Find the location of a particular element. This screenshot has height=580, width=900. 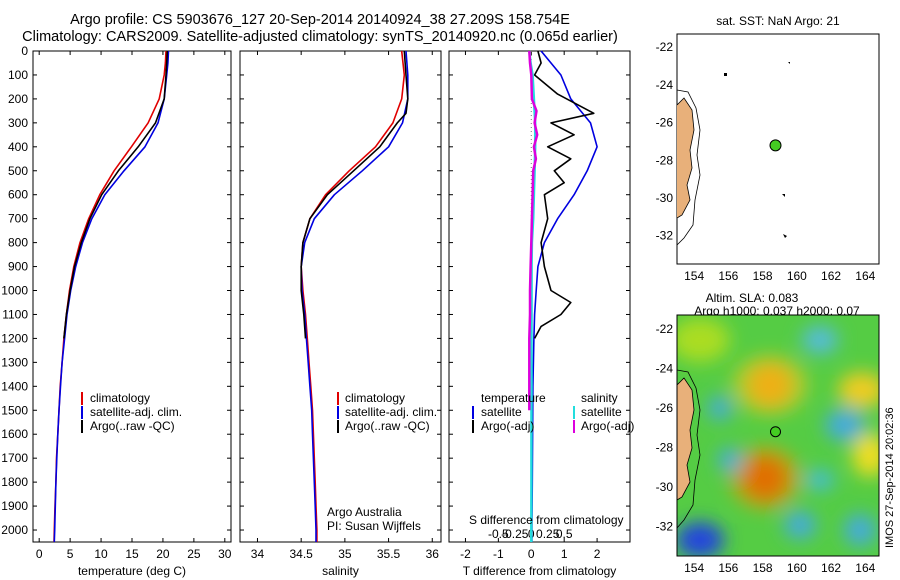

map-top-title: sat. SST: NaN Argo: 21 is located at coordinates (778, 21).